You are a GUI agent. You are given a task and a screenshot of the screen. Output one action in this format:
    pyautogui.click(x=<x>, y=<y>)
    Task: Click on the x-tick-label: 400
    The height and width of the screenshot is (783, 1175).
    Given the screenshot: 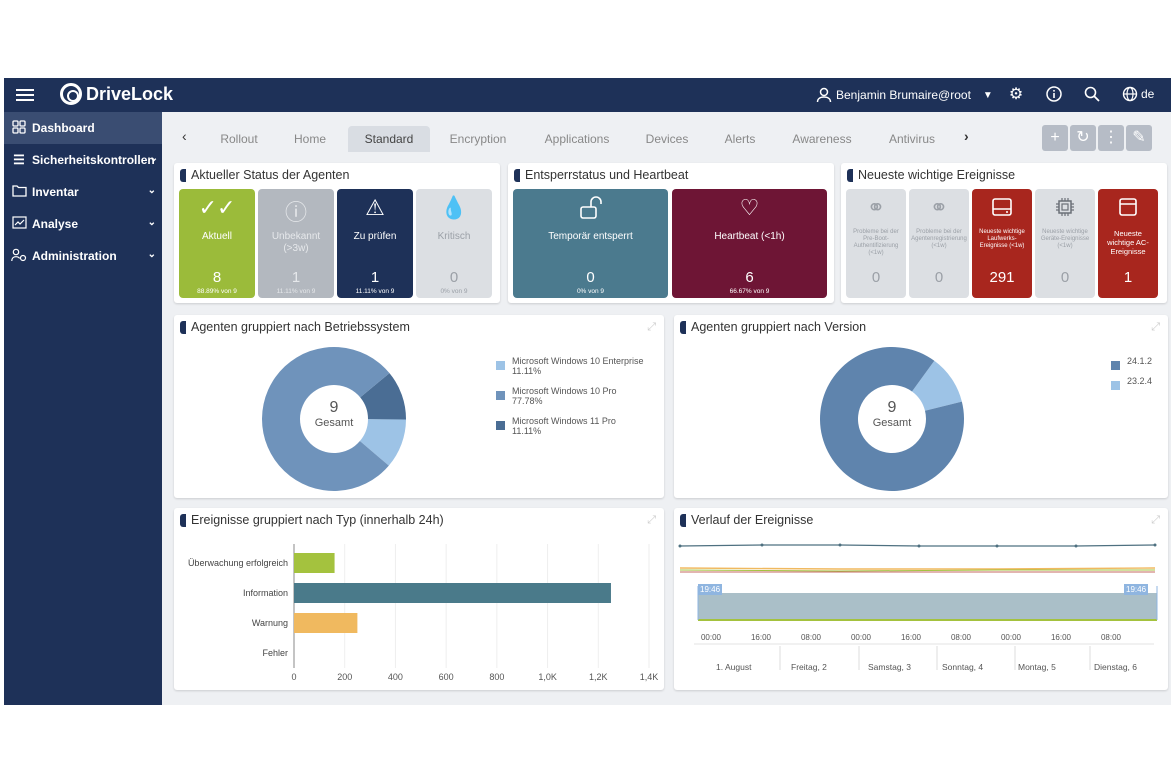 What is the action you would take?
    pyautogui.click(x=395, y=677)
    